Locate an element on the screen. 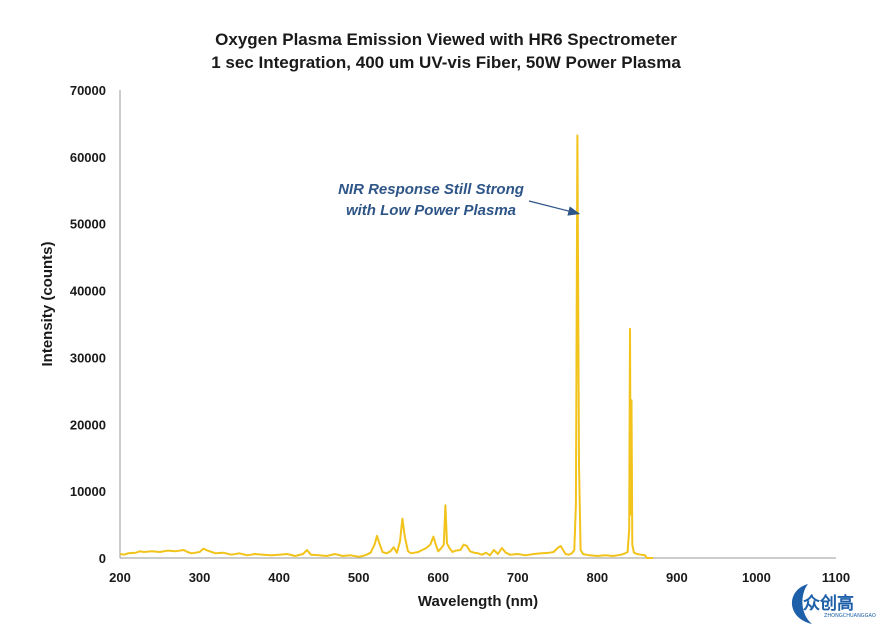 This screenshot has width=892, height=634. x-tick-label: 200 is located at coordinates (120, 577).